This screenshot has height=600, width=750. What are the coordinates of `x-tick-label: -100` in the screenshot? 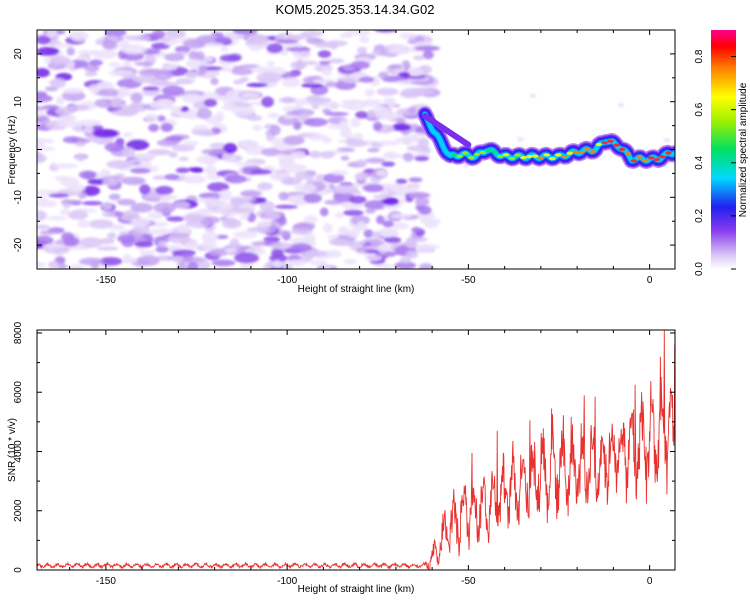 It's located at (287, 581).